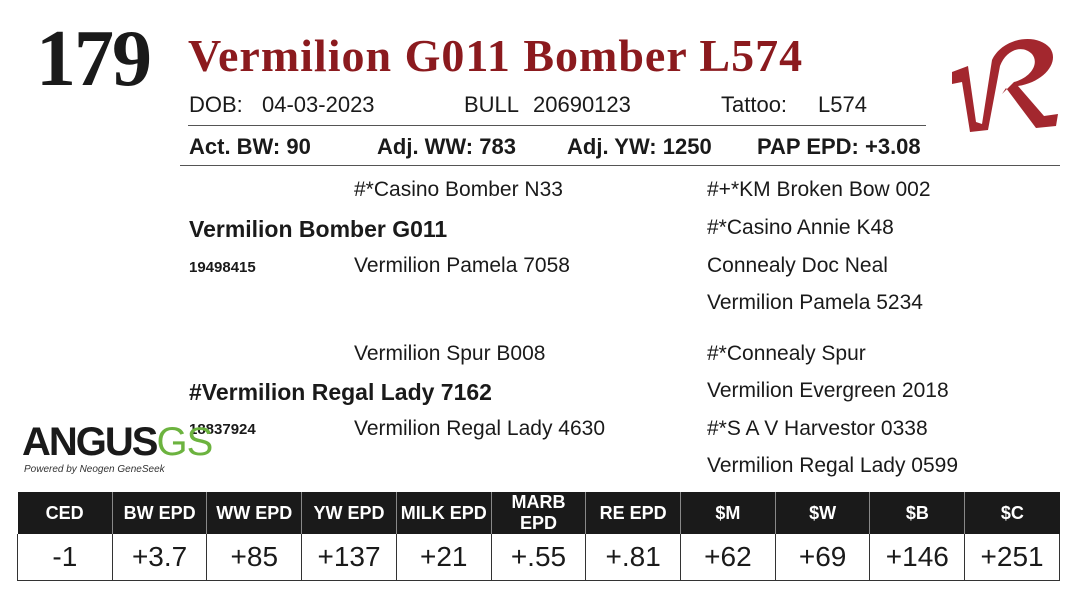  I want to click on sire-sire: #*Casino Bomber N33, so click(458, 189).